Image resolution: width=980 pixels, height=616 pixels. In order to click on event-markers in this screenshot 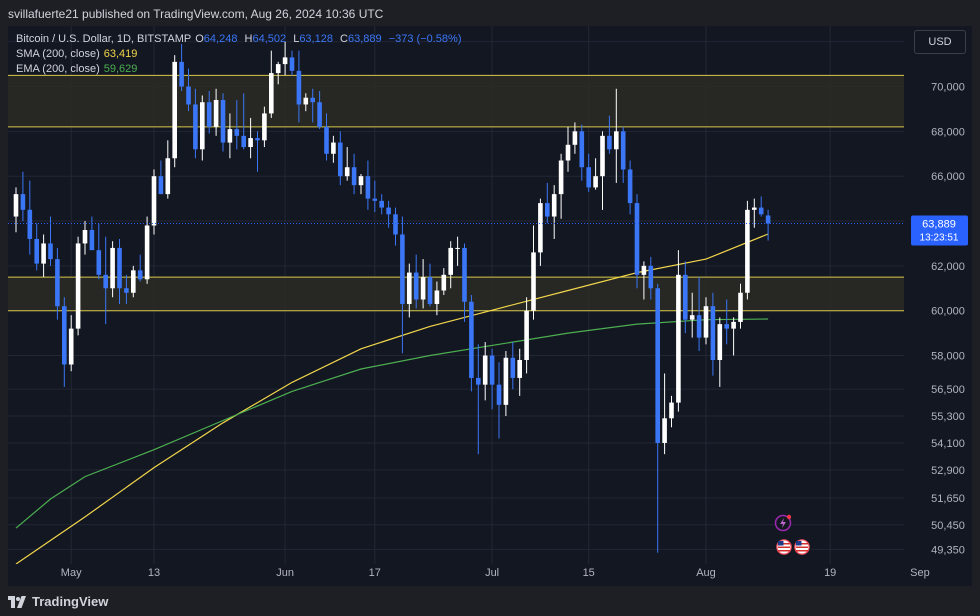, I will do `click(793, 535)`.